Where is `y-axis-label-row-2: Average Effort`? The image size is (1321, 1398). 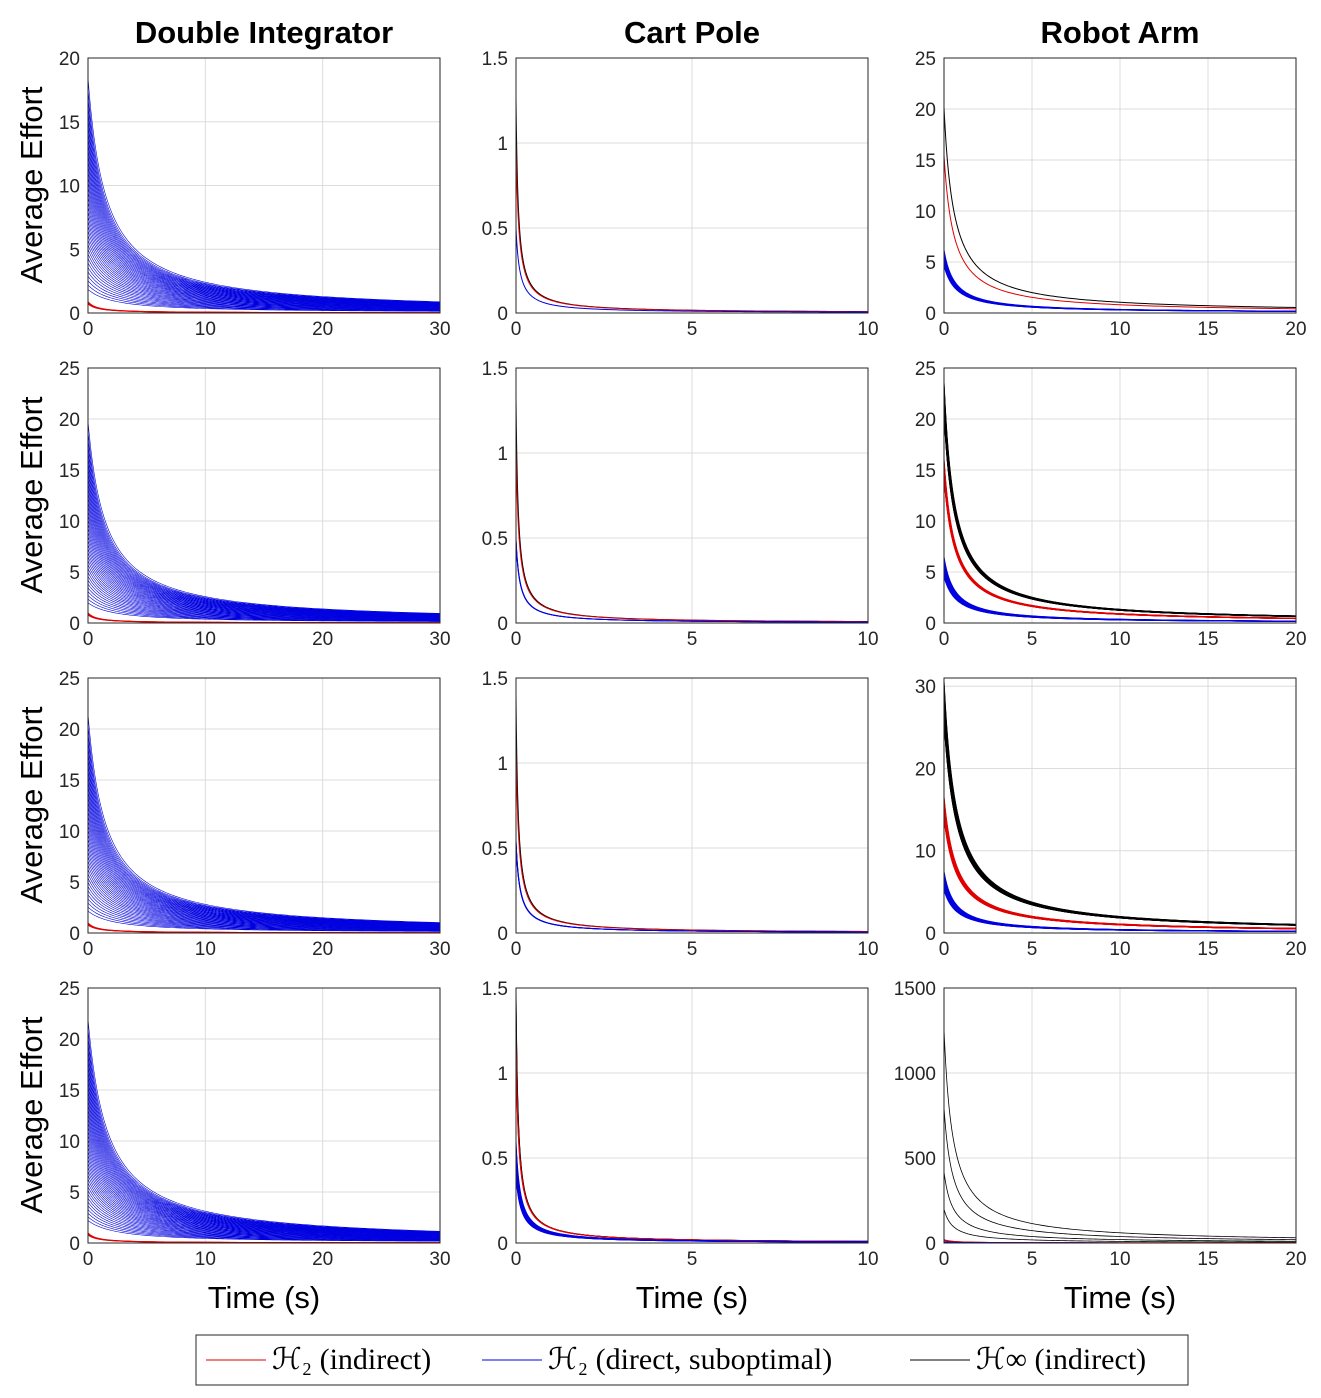 y-axis-label-row-2: Average Effort is located at coordinates (31, 494).